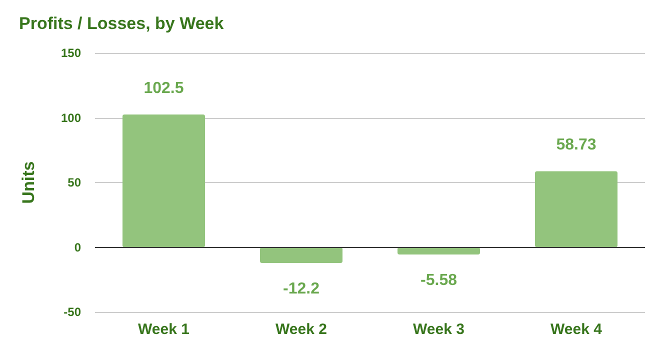  What do you see at coordinates (73, 312) in the screenshot?
I see `y-tick-label: -50` at bounding box center [73, 312].